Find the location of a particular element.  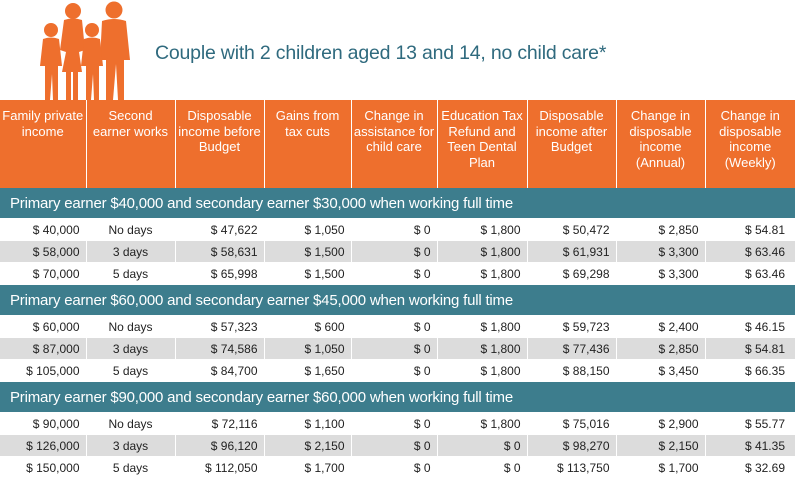

column-header-change-in-child-care: Change in assistance for child care is located at coordinates (394, 144).